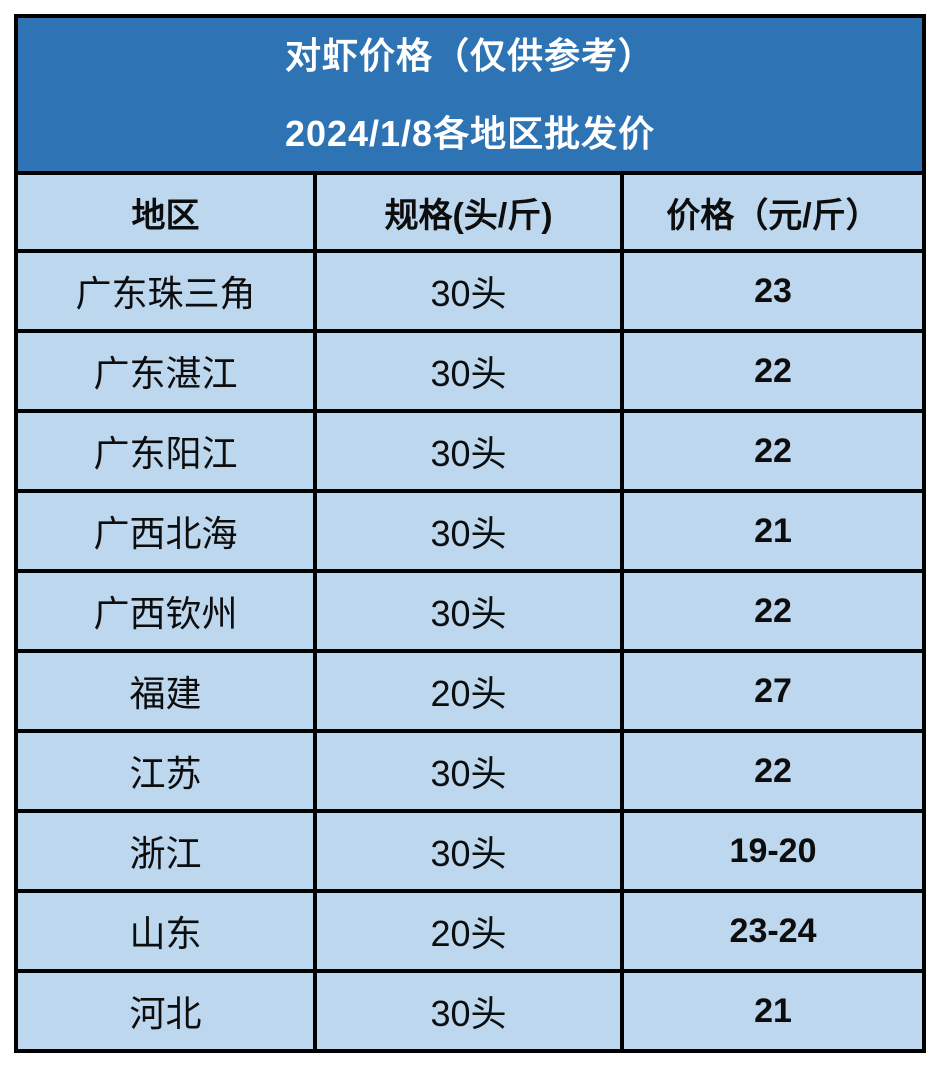 This screenshot has width=936, height=1072. Describe the element at coordinates (470, 133) in the screenshot. I see `page-subtitle: 2024/1/8各地区批发价` at that location.